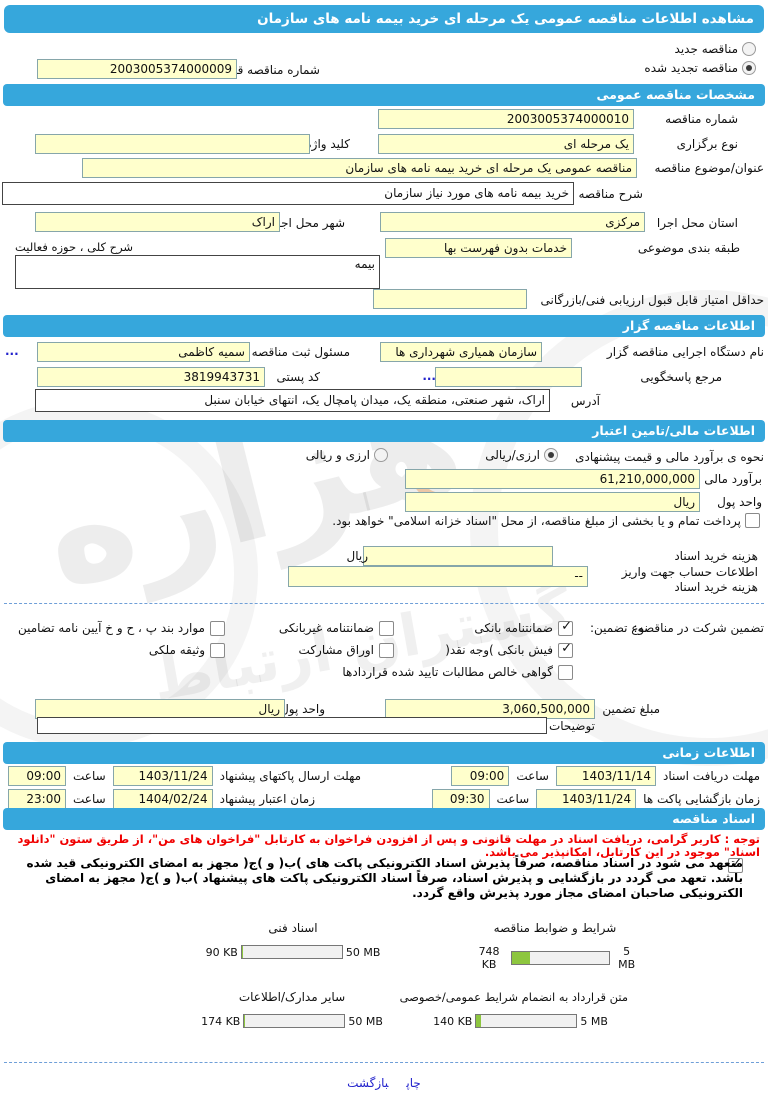 The width and height of the screenshot is (768, 1099). I want to click on radio-renewed-tender: مناقصه تجدید شده, so click(700, 68).